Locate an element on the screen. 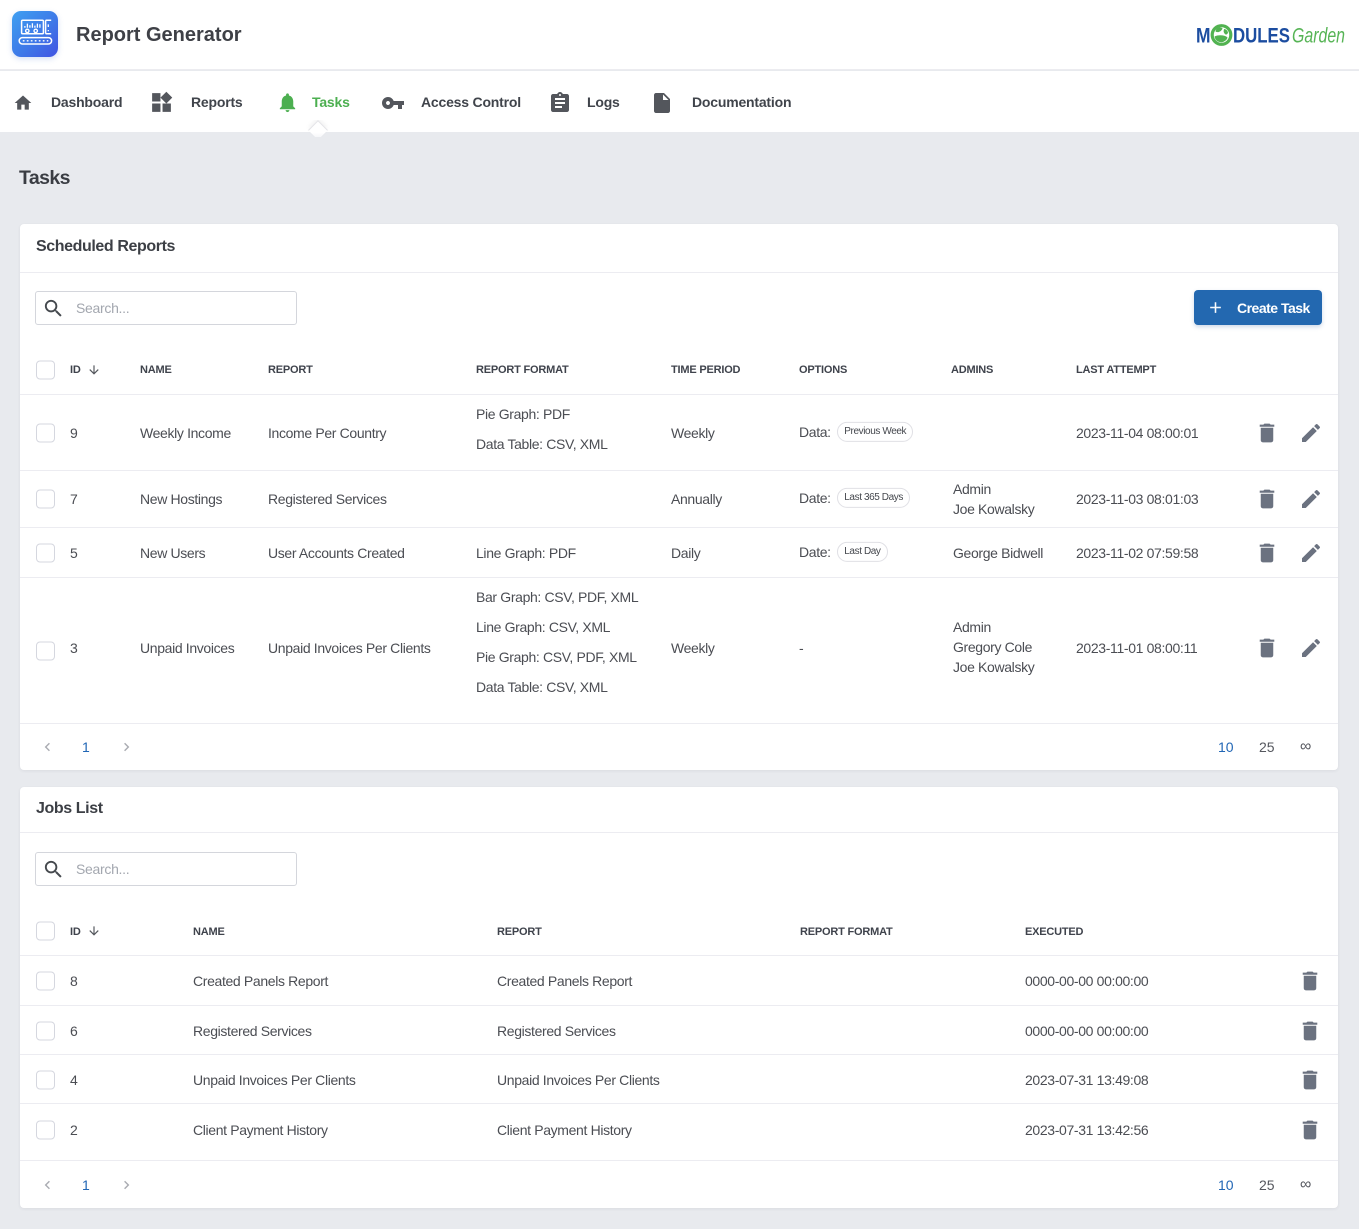 This screenshot has width=1359, height=1229. svg-text: DULES is located at coordinates (1261, 36).